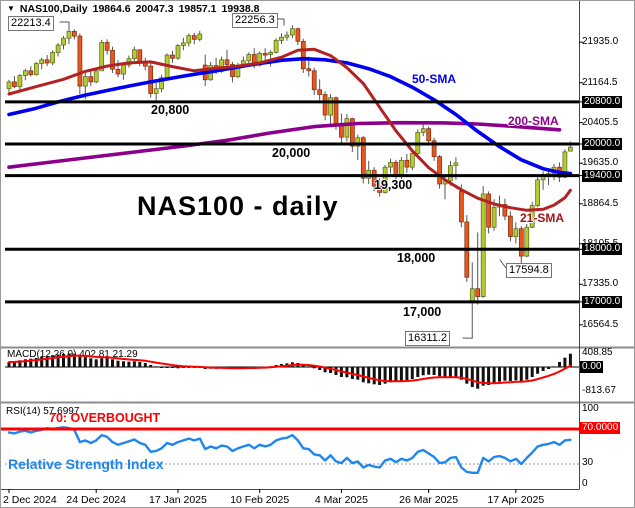 This screenshot has width=635, height=508. I want to click on sma50-label: 50-SMA, so click(434, 79).